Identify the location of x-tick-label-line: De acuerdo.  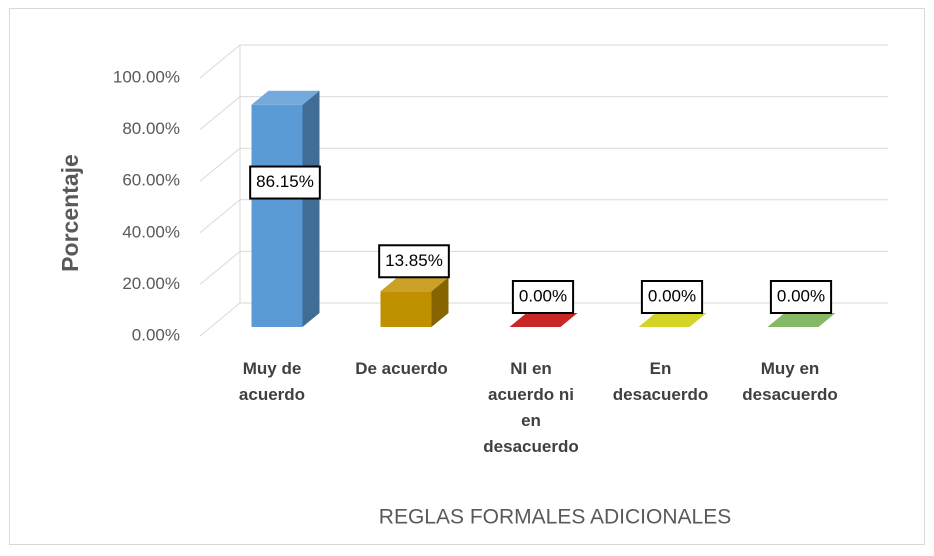
(401, 368).